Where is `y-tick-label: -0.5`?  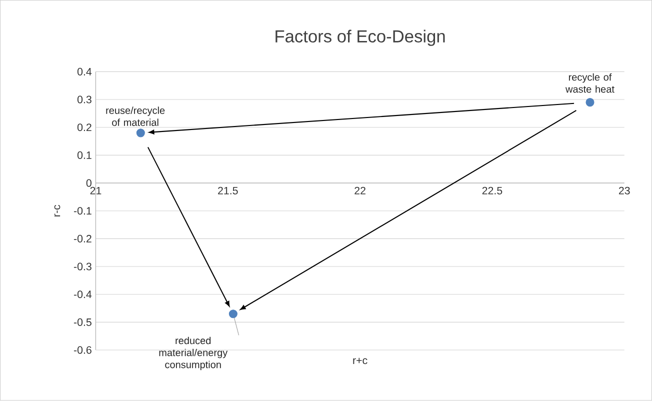 y-tick-label: -0.5 is located at coordinates (83, 322).